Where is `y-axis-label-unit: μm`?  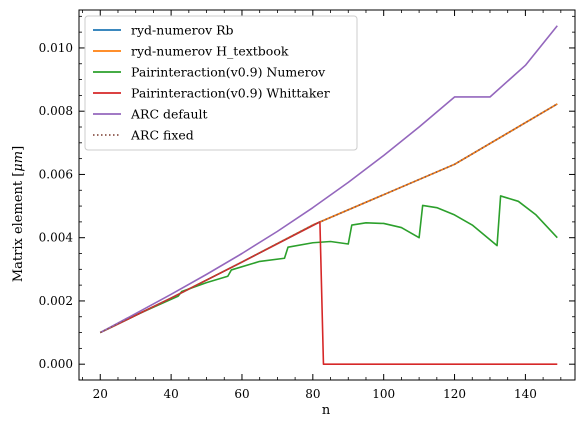
y-axis-label-unit: μm is located at coordinates (18, 161).